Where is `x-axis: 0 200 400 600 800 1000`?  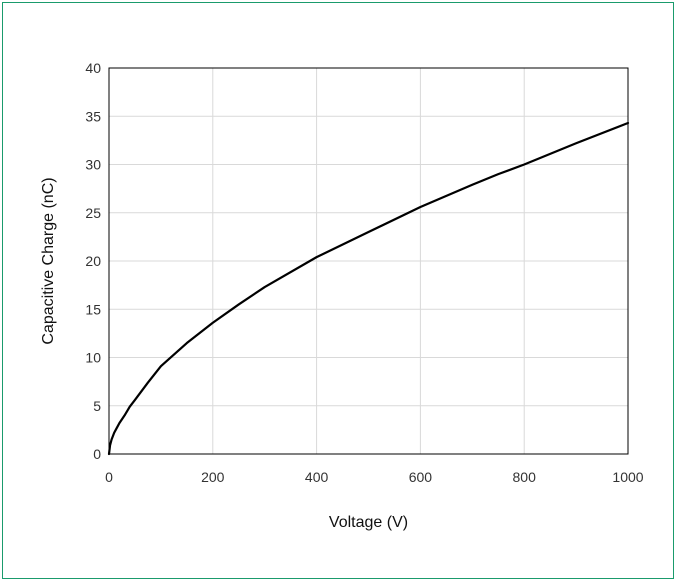
x-axis: 0 200 400 600 800 1000 is located at coordinates (374, 477).